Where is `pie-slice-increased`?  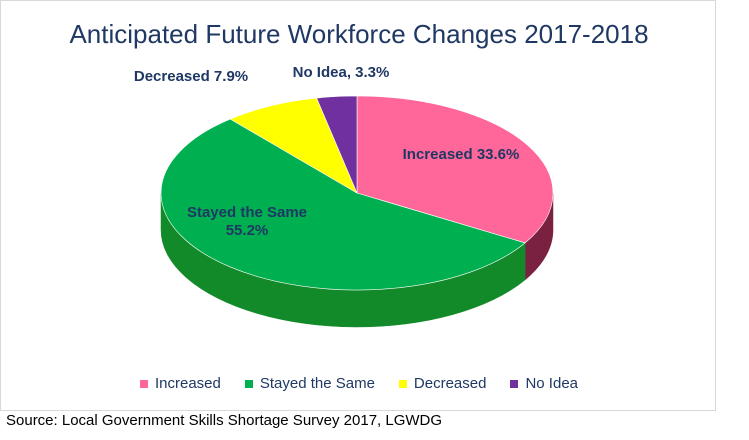 pie-slice-increased is located at coordinates (455, 169).